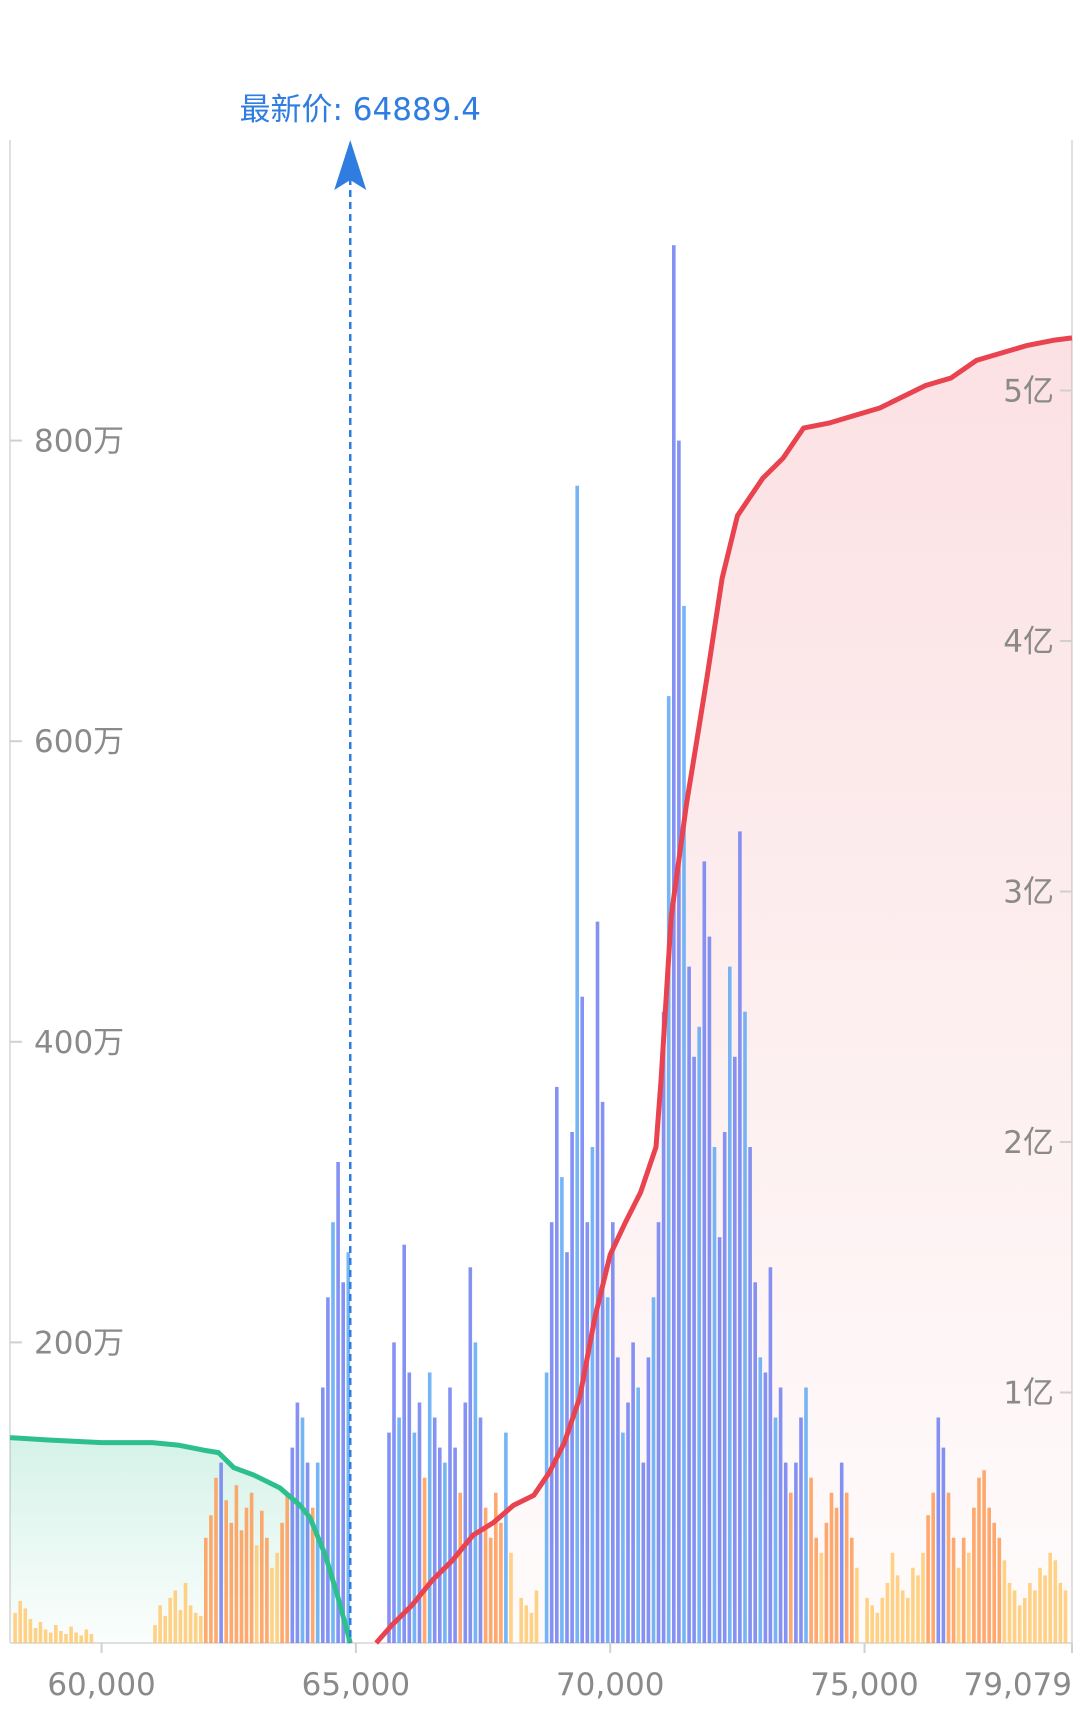 The width and height of the screenshot is (1080, 1715). What do you see at coordinates (181, 1539) in the screenshot?
I see `bid-cumulative-line` at bounding box center [181, 1539].